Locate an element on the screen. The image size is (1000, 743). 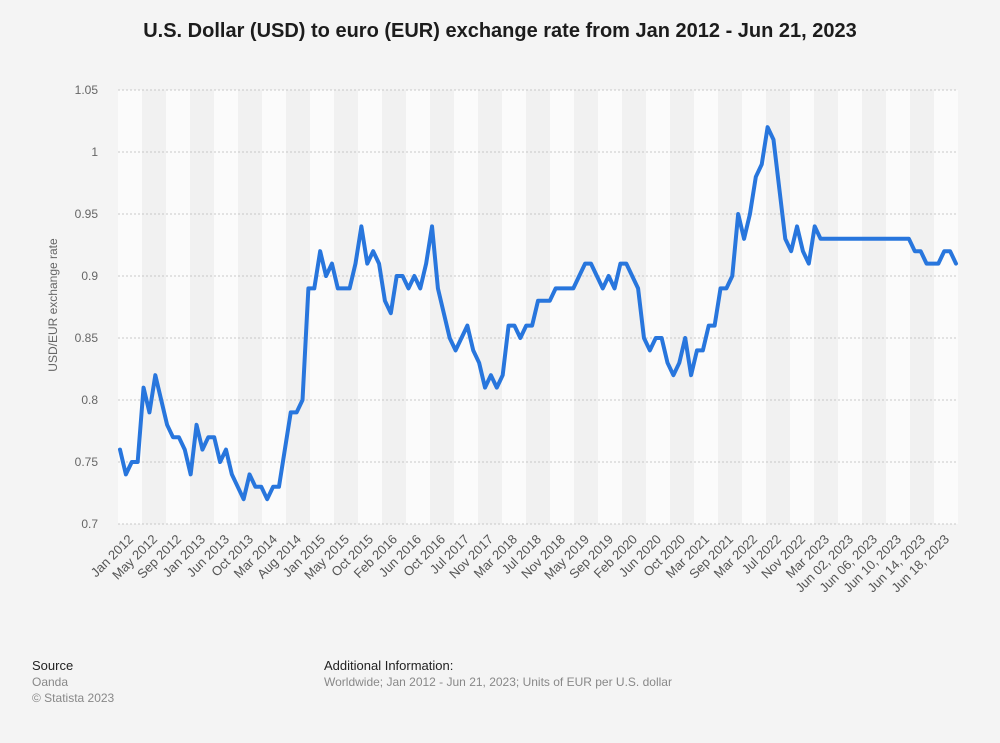
y-axis-title: USD/EUR exchange rate is located at coordinates (53, 305).